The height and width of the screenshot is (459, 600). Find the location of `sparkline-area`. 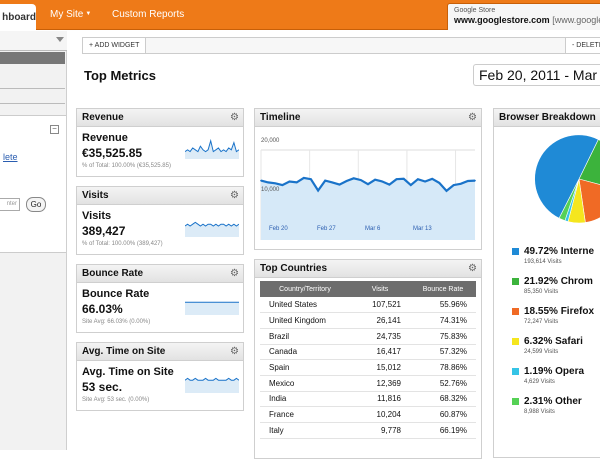

sparkline-area is located at coordinates (212, 385).